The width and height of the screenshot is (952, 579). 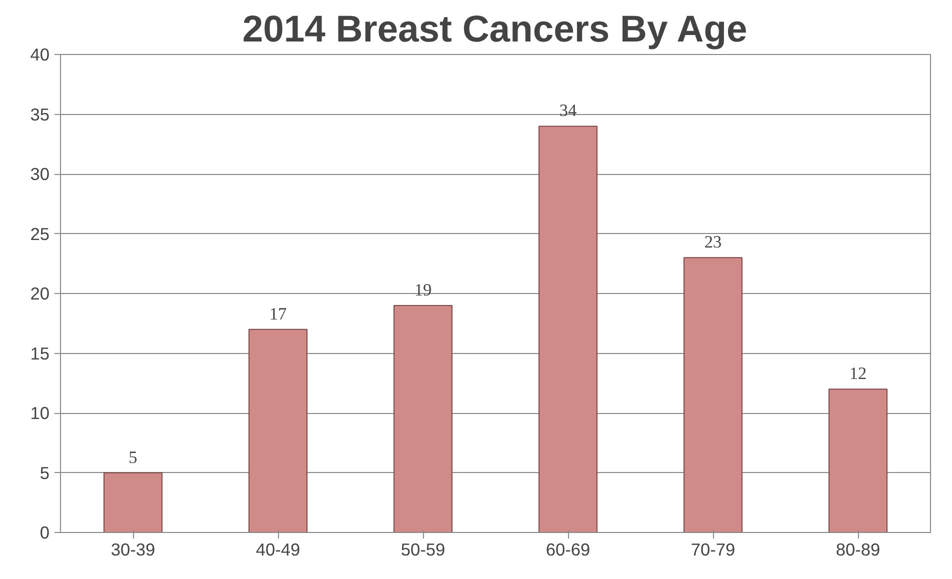 I want to click on y-tick-label: 40, so click(x=40, y=54).